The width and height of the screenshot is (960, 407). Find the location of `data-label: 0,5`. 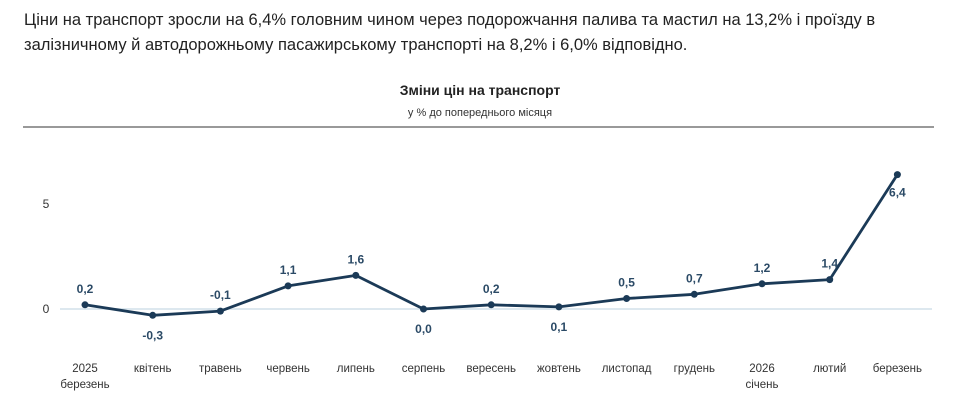

data-label: 0,5 is located at coordinates (626, 283).